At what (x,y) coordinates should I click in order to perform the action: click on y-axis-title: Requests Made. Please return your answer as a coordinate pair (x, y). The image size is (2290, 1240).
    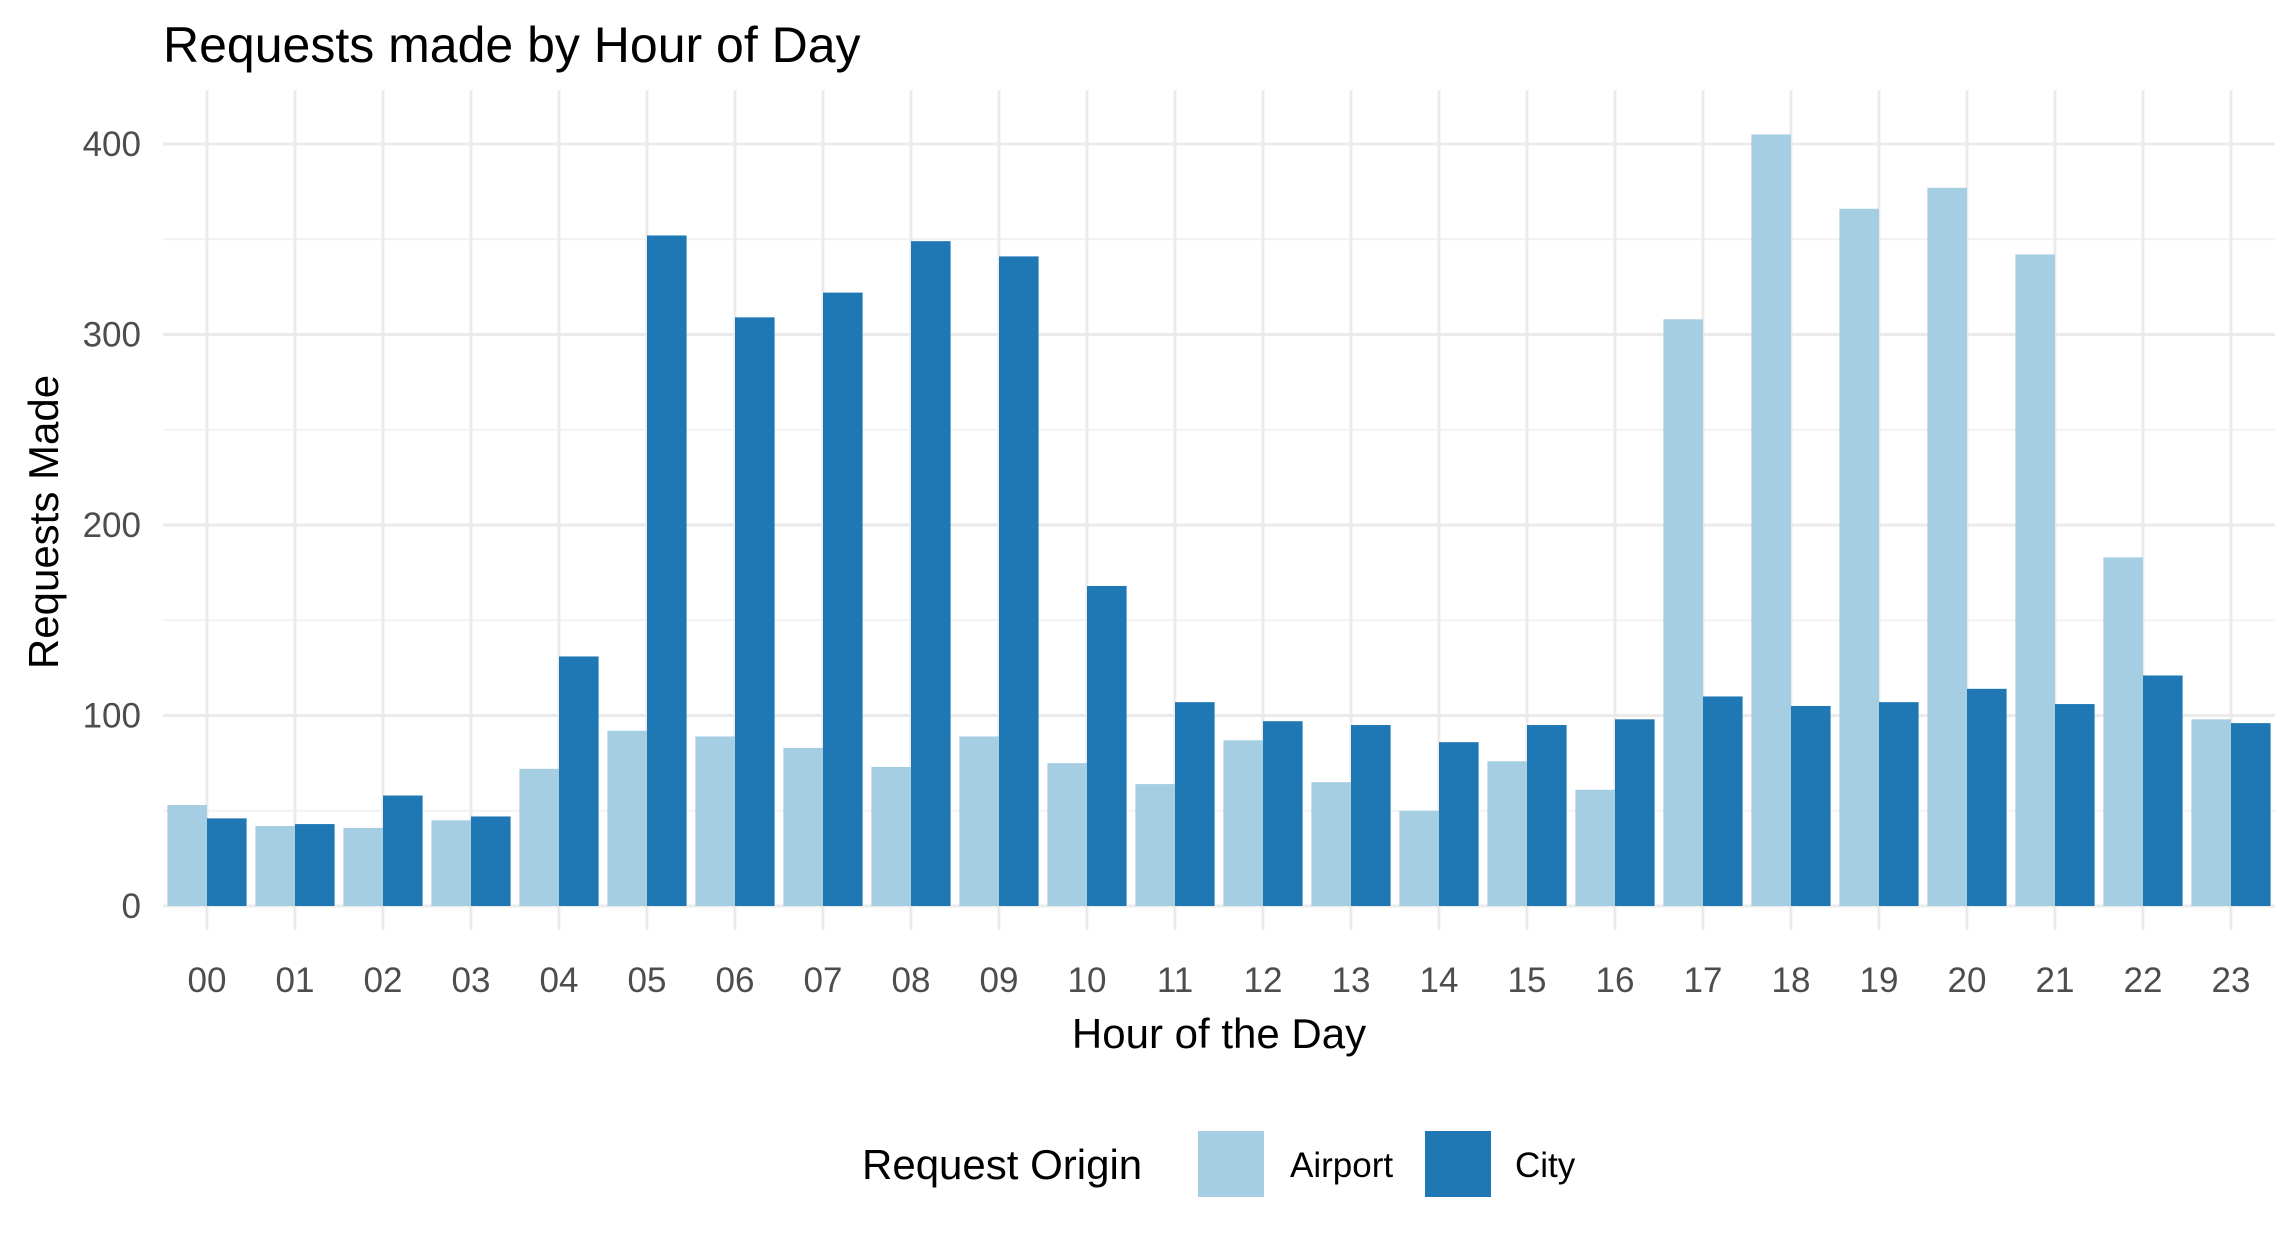
    Looking at the image, I should click on (43, 522).